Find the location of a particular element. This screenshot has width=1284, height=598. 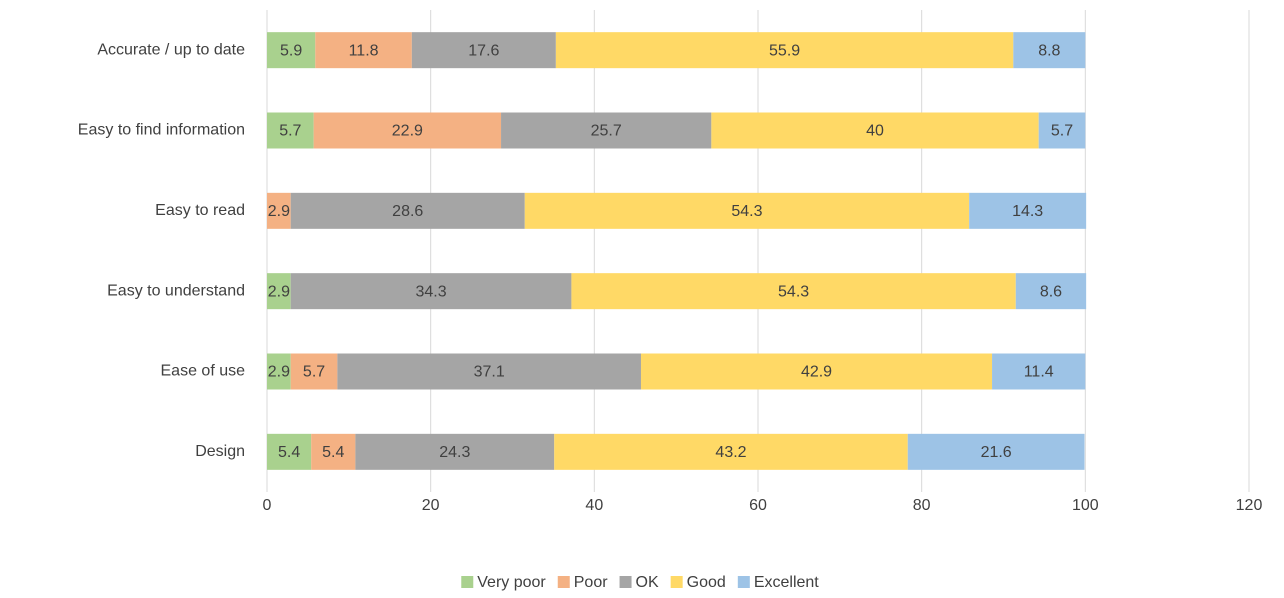

legend-label: OK is located at coordinates (647, 582).